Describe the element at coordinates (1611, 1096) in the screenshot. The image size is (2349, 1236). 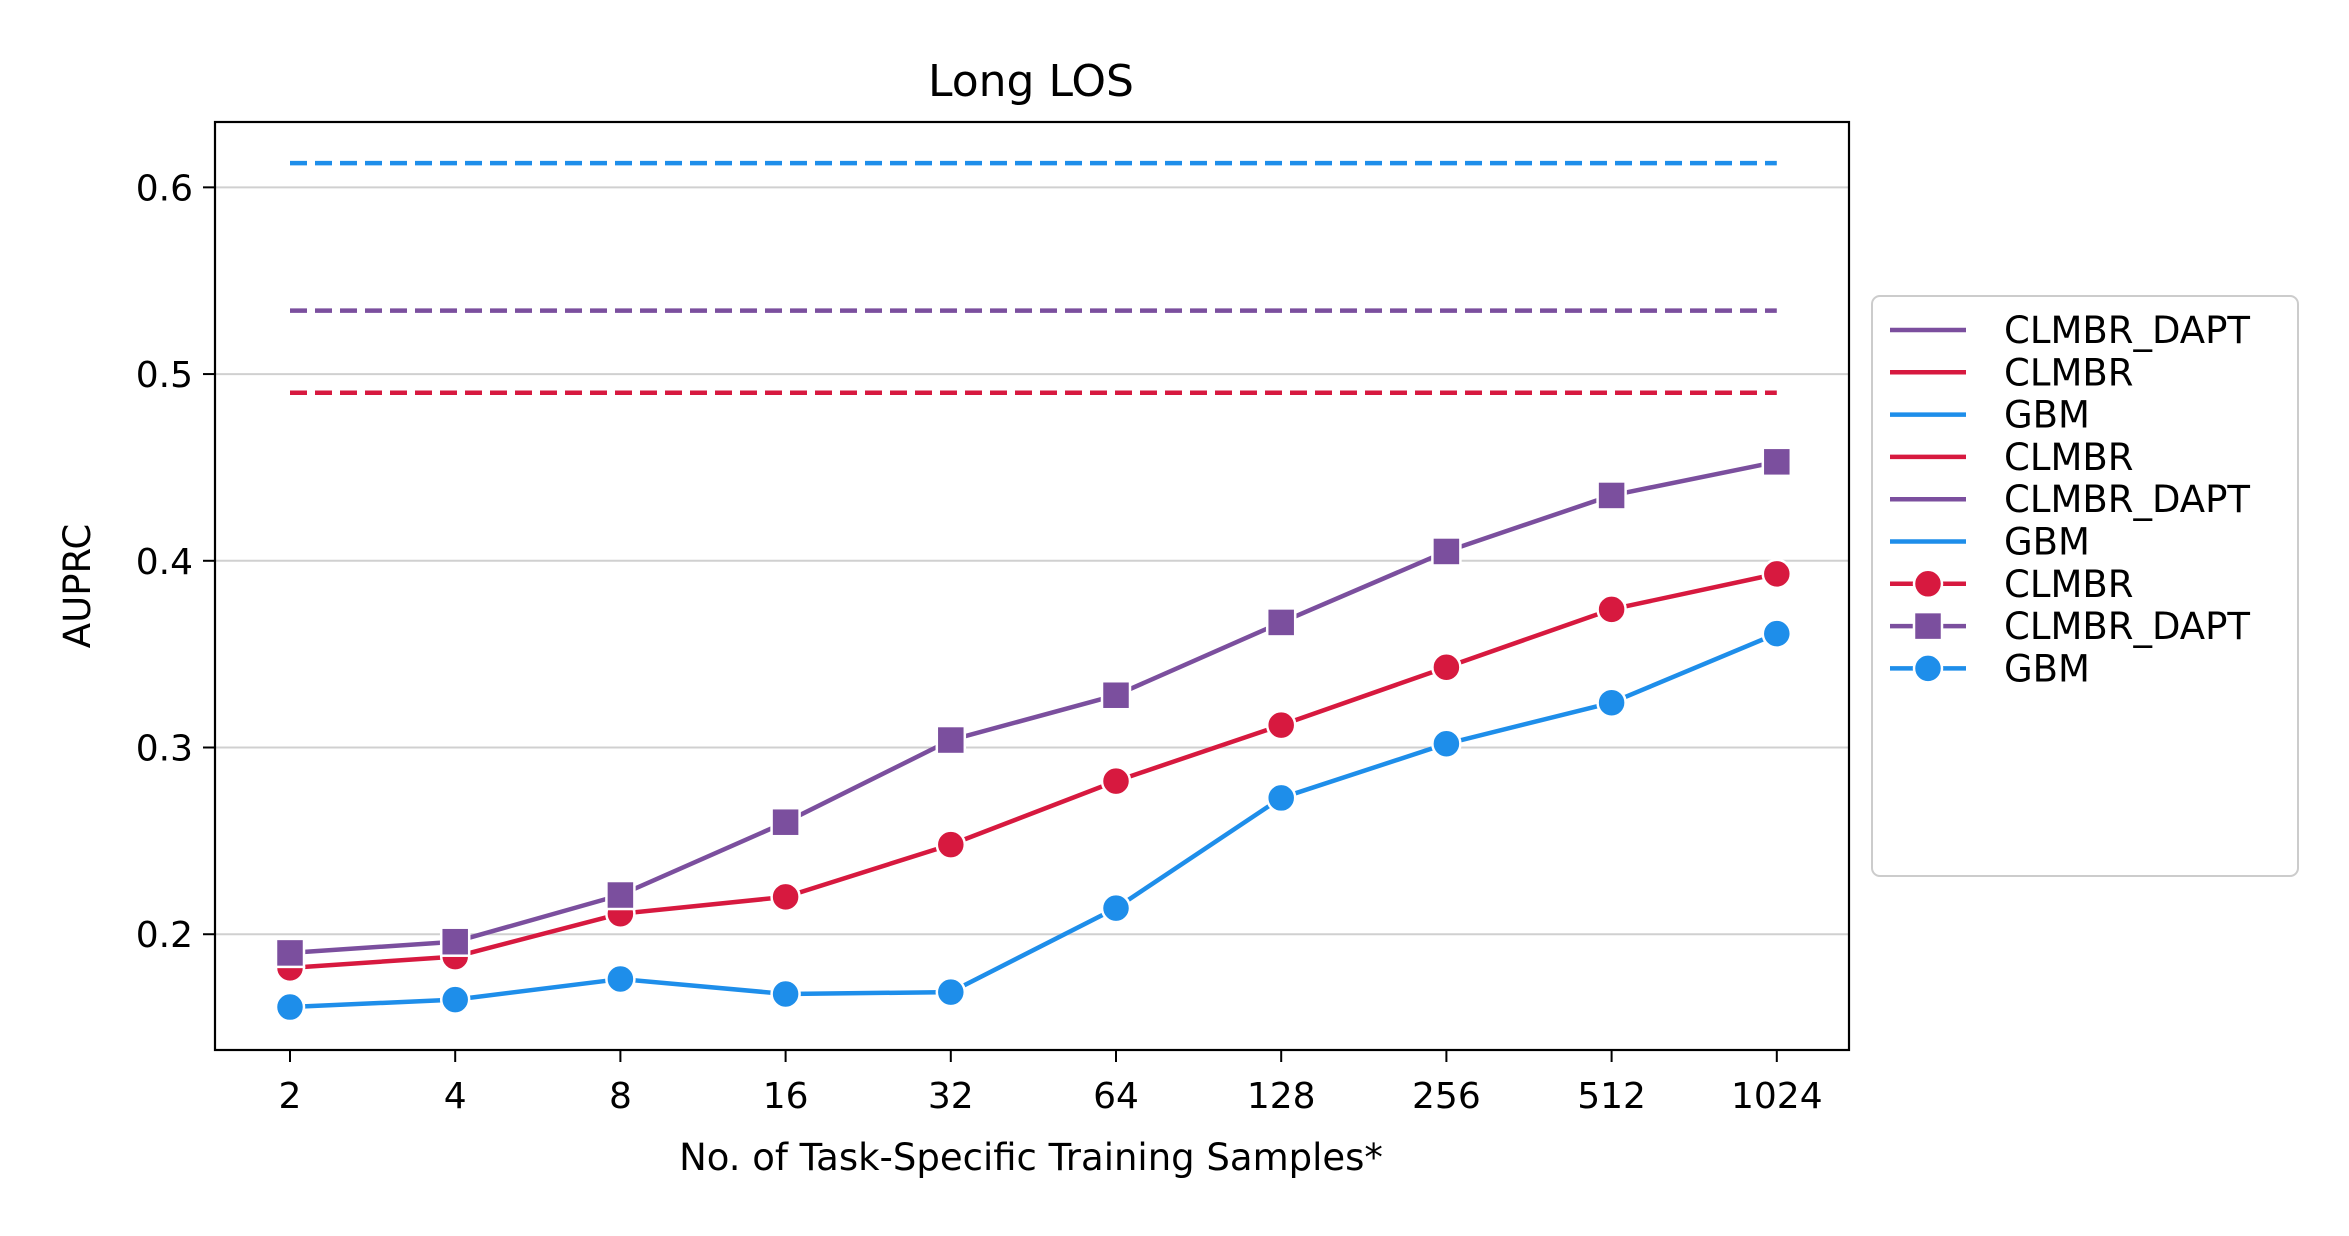
I see `x-tick-label: 512` at that location.